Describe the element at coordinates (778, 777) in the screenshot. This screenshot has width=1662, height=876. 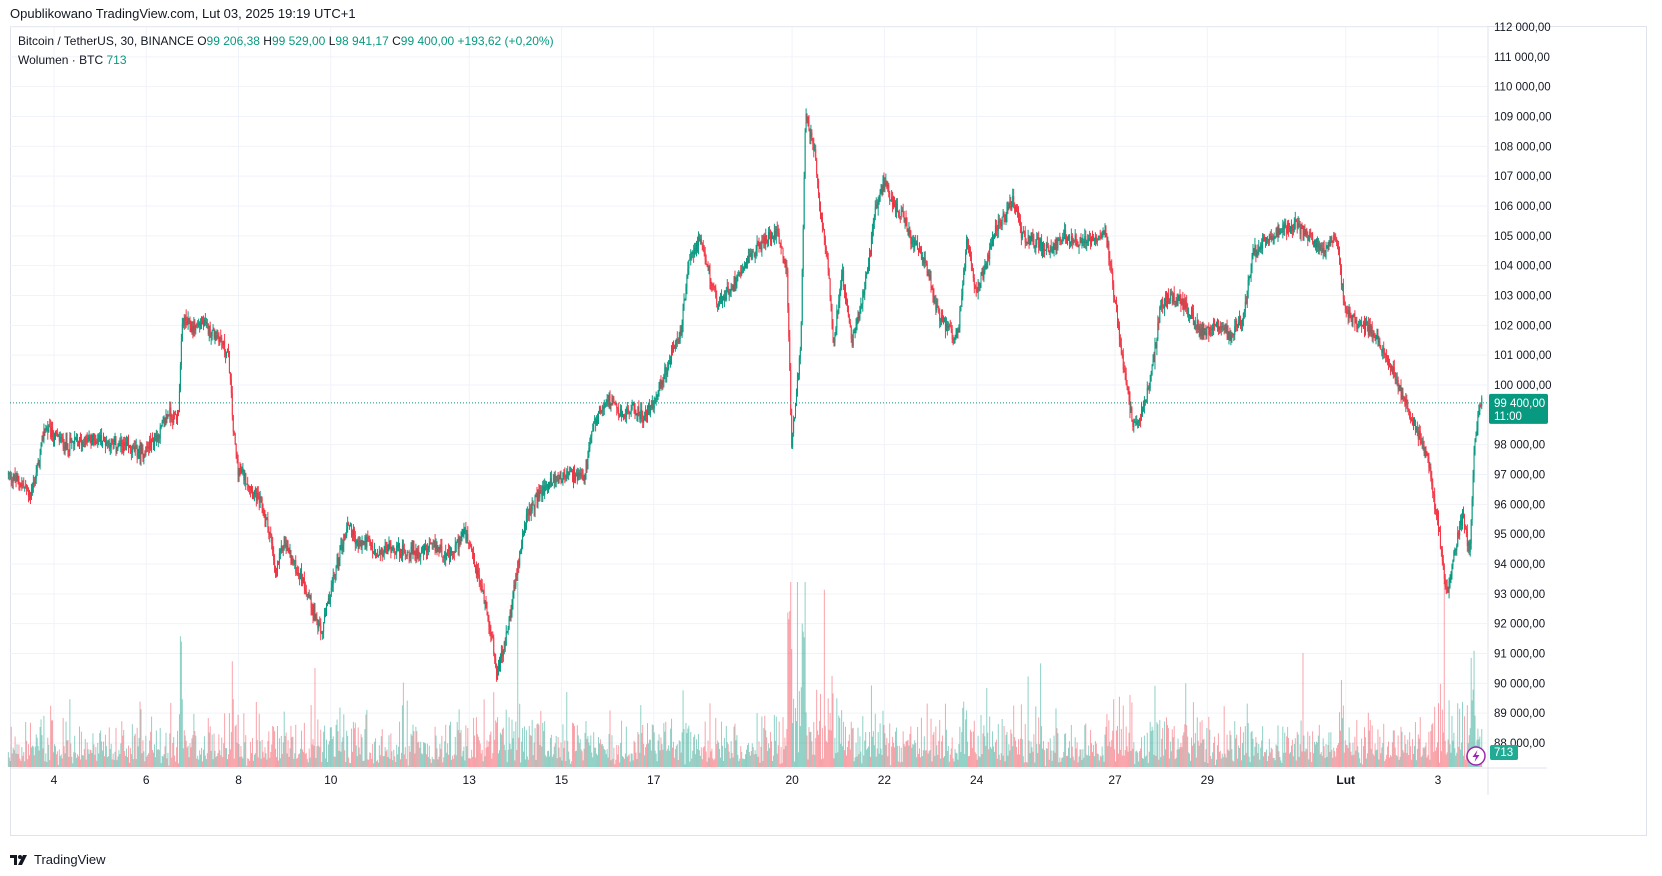
I see `time-axis: 4 6 8 10 13 15 17 20 22 24 27 29 Lut 3` at that location.